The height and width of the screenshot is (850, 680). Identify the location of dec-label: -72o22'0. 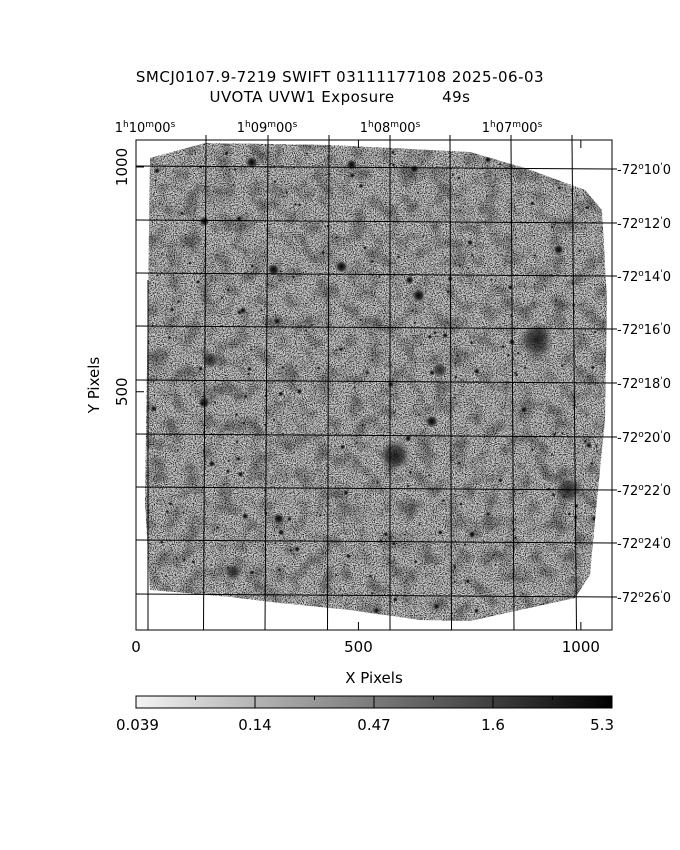
(644, 491).